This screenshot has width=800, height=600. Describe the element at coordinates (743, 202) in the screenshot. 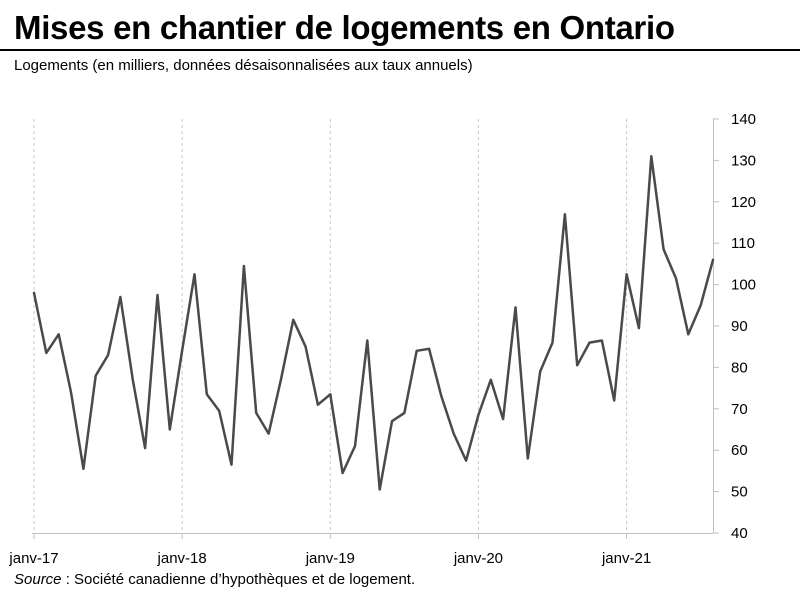

I see `y-tick-label: 120` at that location.